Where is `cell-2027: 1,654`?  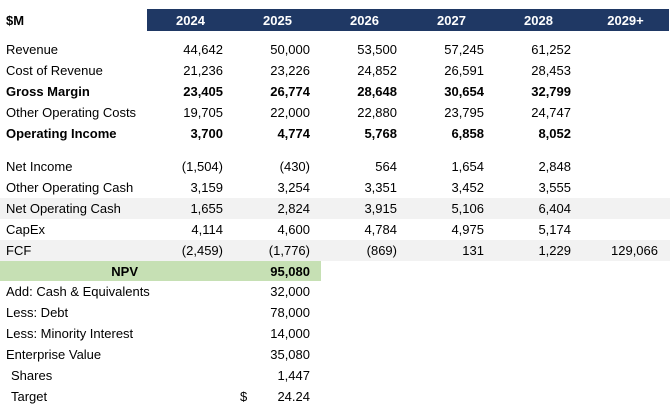
cell-2027: 1,654 is located at coordinates (467, 166).